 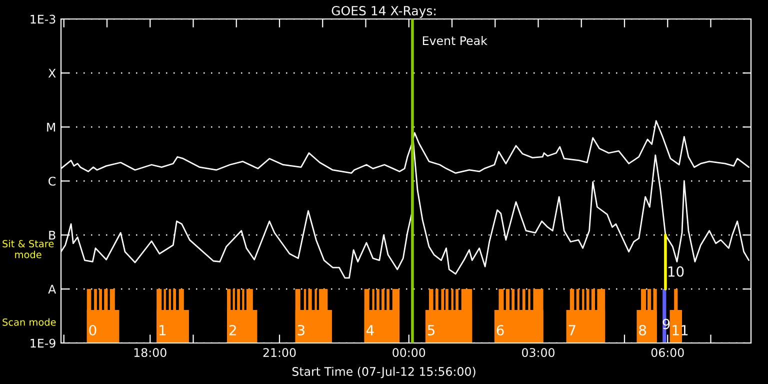 What do you see at coordinates (52, 181) in the screenshot?
I see `y-tick-label: C` at bounding box center [52, 181].